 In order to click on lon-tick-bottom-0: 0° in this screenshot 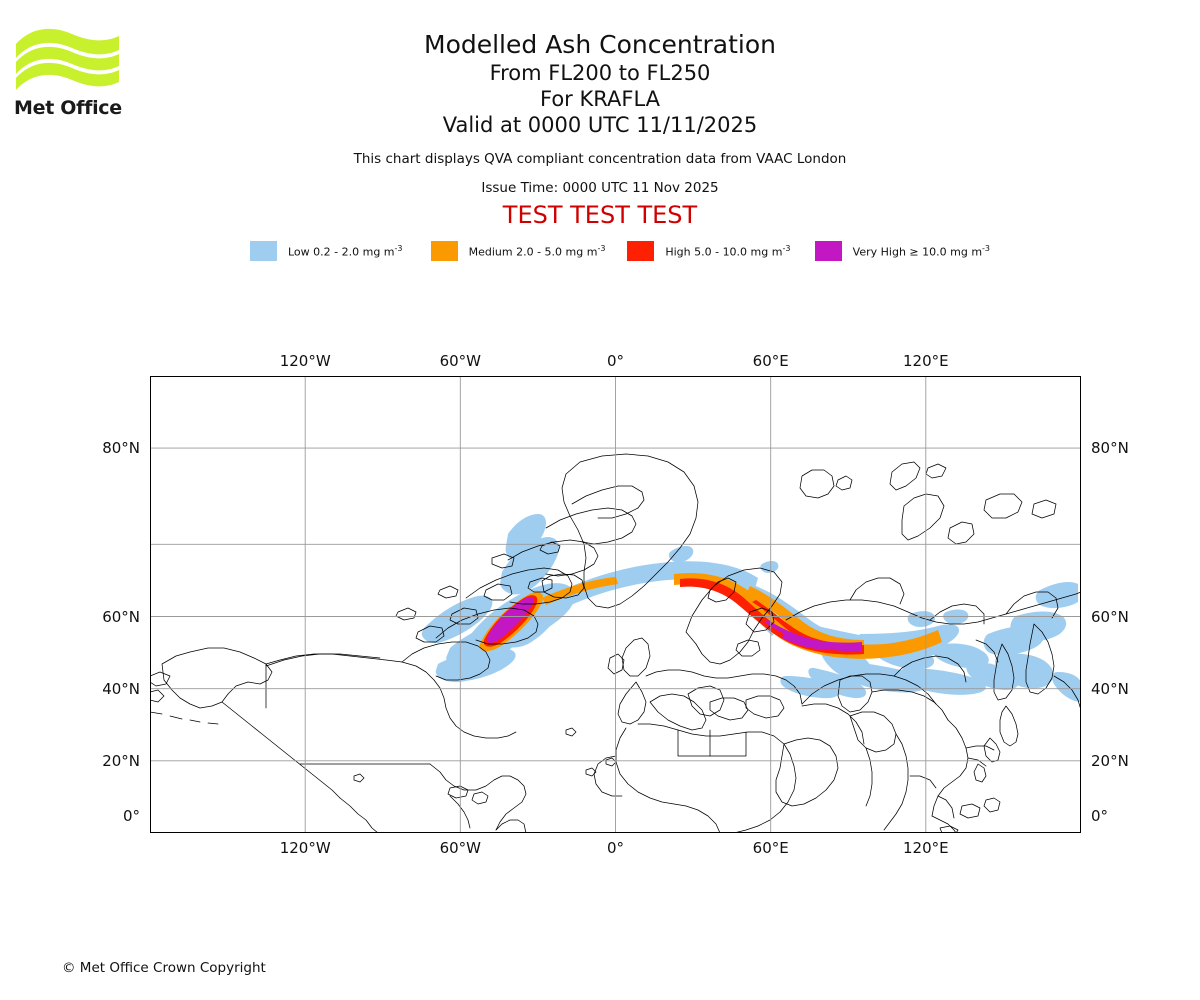, I will do `click(615, 848)`.